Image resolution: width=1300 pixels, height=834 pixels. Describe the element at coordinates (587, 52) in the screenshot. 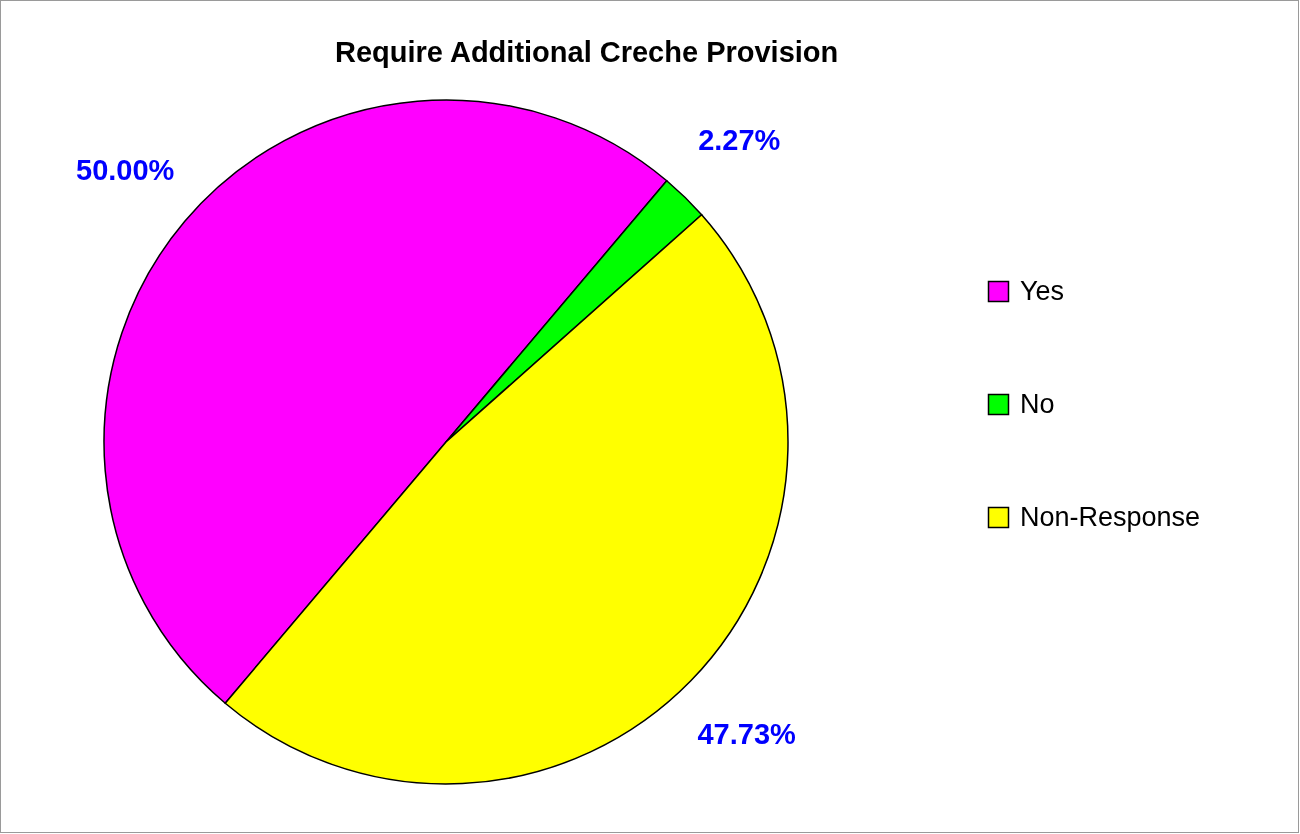

I see `chart-title: Require Additional Creche Provision` at that location.